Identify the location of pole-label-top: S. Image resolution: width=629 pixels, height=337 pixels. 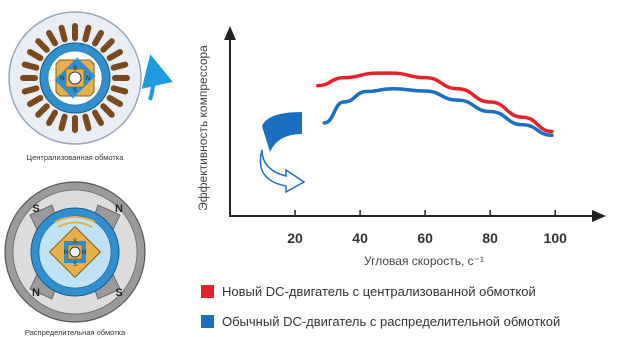
(75, 69).